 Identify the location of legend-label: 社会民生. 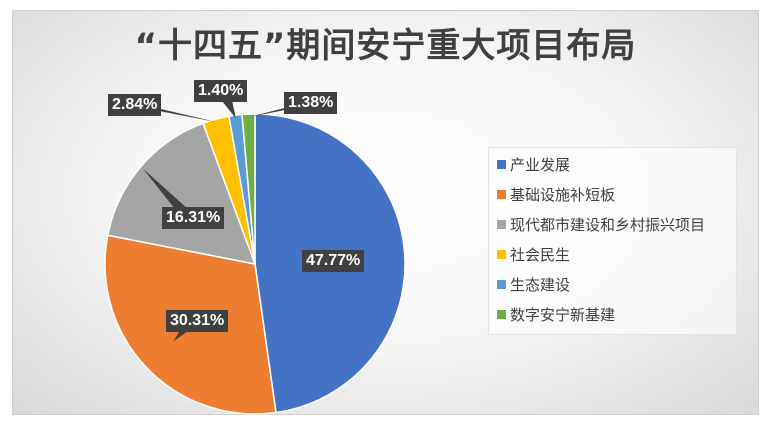
(540, 254).